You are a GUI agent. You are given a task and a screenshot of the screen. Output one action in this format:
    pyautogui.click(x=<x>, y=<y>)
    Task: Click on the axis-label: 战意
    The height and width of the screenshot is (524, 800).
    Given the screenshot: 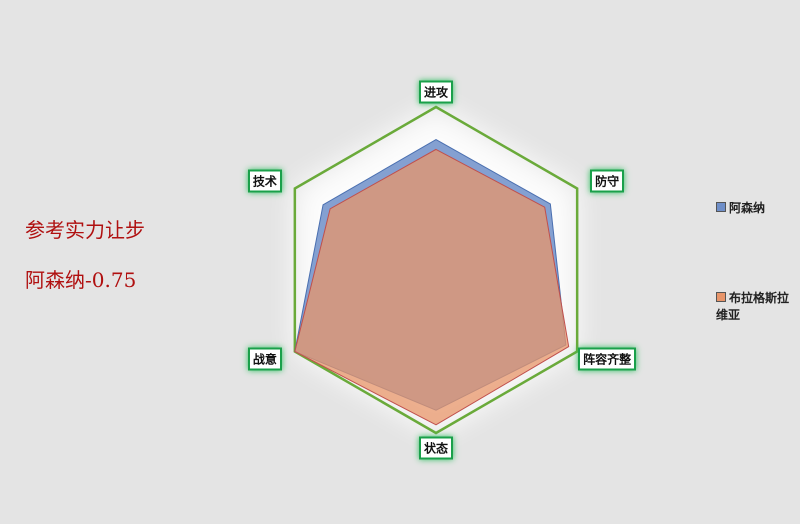 What is the action you would take?
    pyautogui.click(x=264, y=359)
    